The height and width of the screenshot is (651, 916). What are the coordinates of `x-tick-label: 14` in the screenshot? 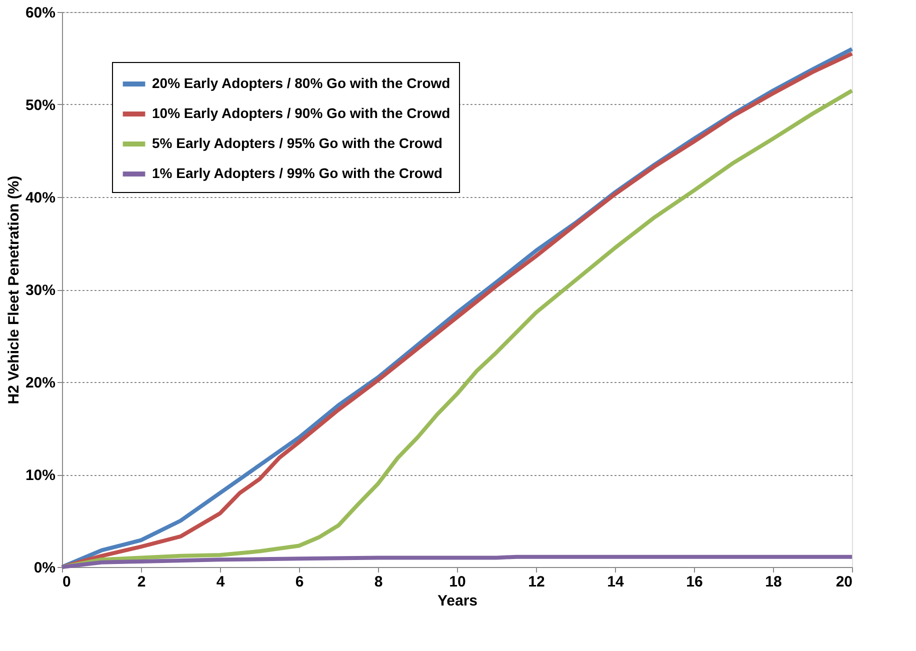 It's located at (615, 582).